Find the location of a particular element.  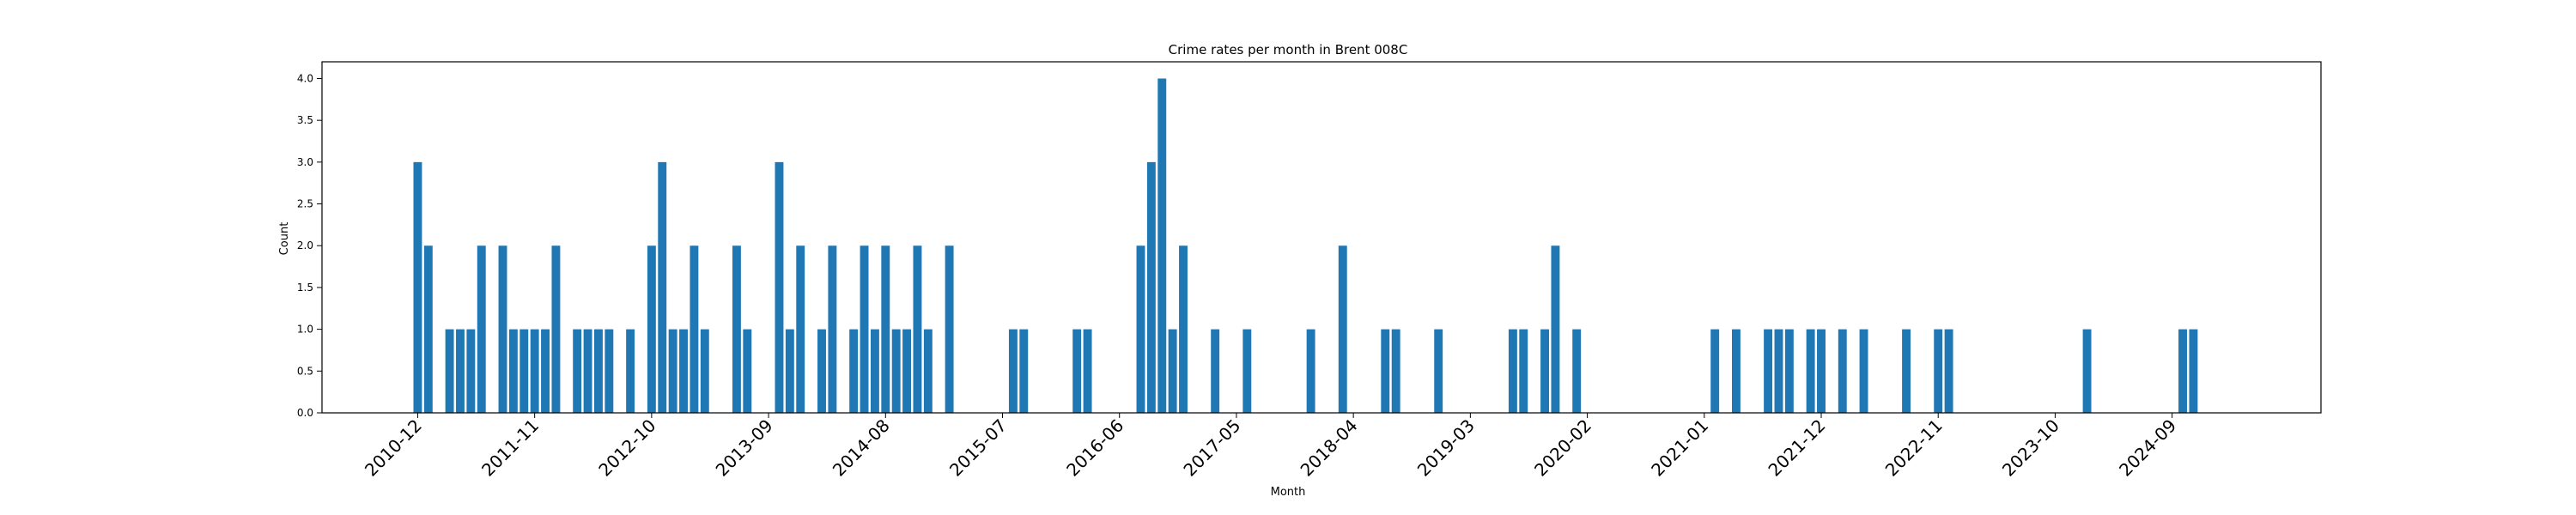

x-tick-label: 2019-03 is located at coordinates (1446, 448).